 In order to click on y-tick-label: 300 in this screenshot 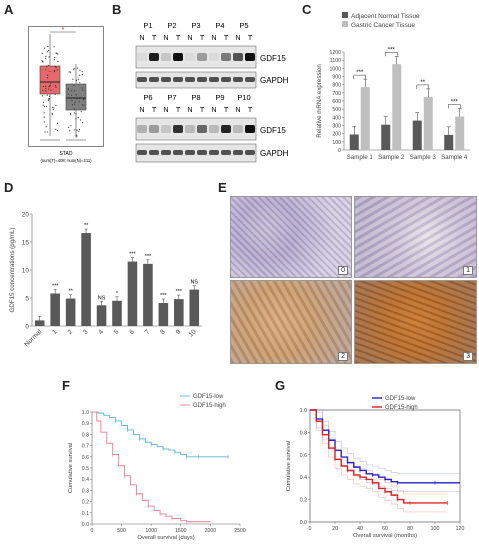, I will do `click(336, 127)`.